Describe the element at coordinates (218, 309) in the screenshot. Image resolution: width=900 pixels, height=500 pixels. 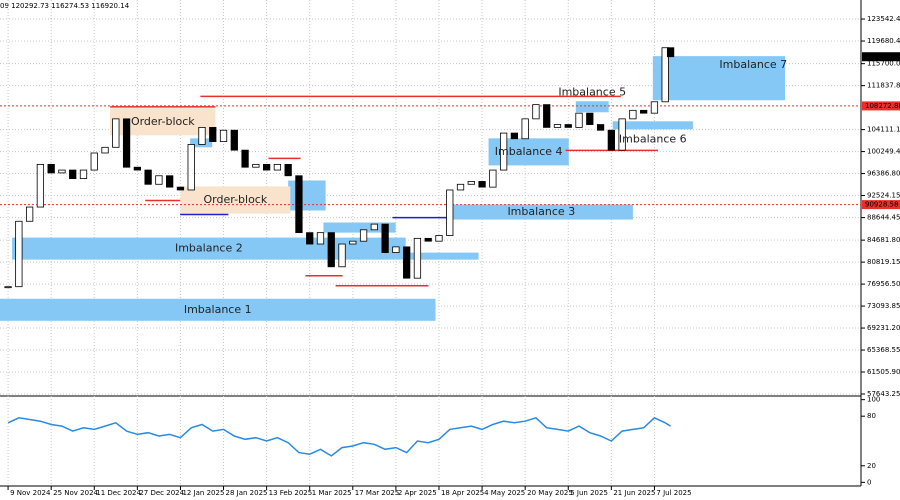
I see `zone-label: Imbalance 1` at that location.